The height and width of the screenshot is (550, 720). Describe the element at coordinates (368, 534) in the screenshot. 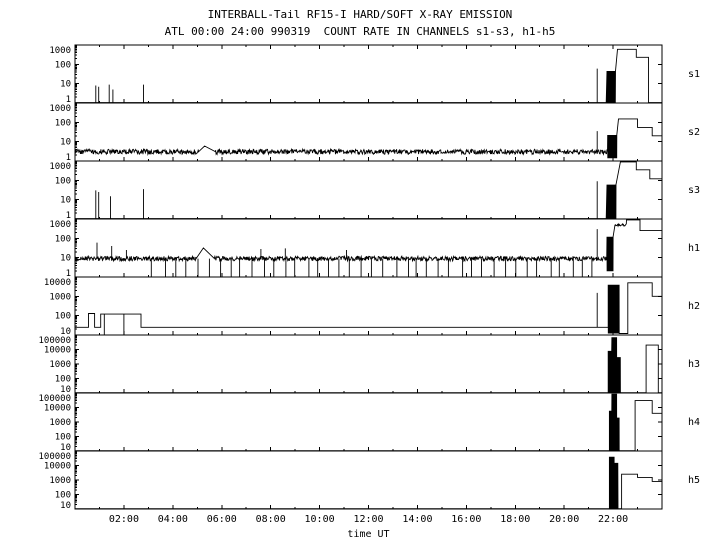

I see `x-axis-label: time UT` at that location.